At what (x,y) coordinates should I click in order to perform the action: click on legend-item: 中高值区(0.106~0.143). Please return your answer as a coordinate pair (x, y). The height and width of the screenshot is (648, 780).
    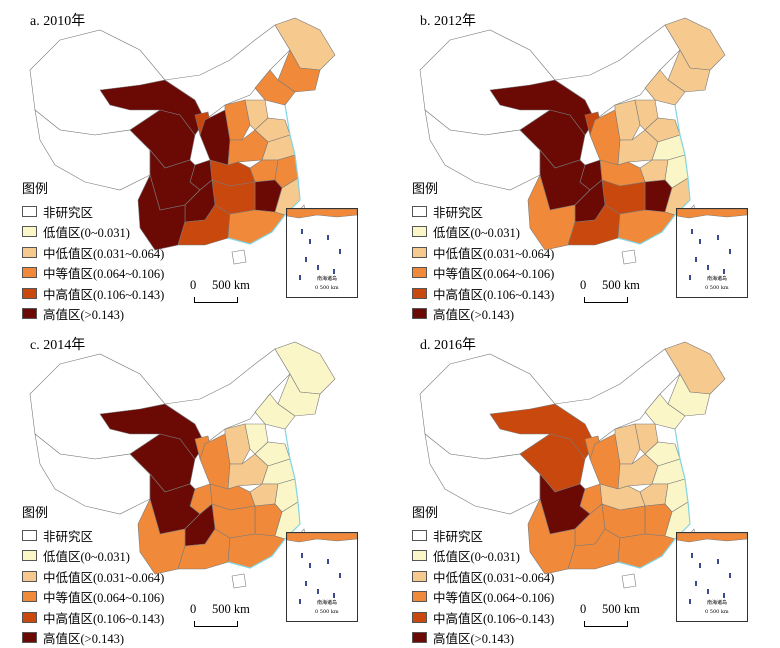
    Looking at the image, I should click on (93, 617).